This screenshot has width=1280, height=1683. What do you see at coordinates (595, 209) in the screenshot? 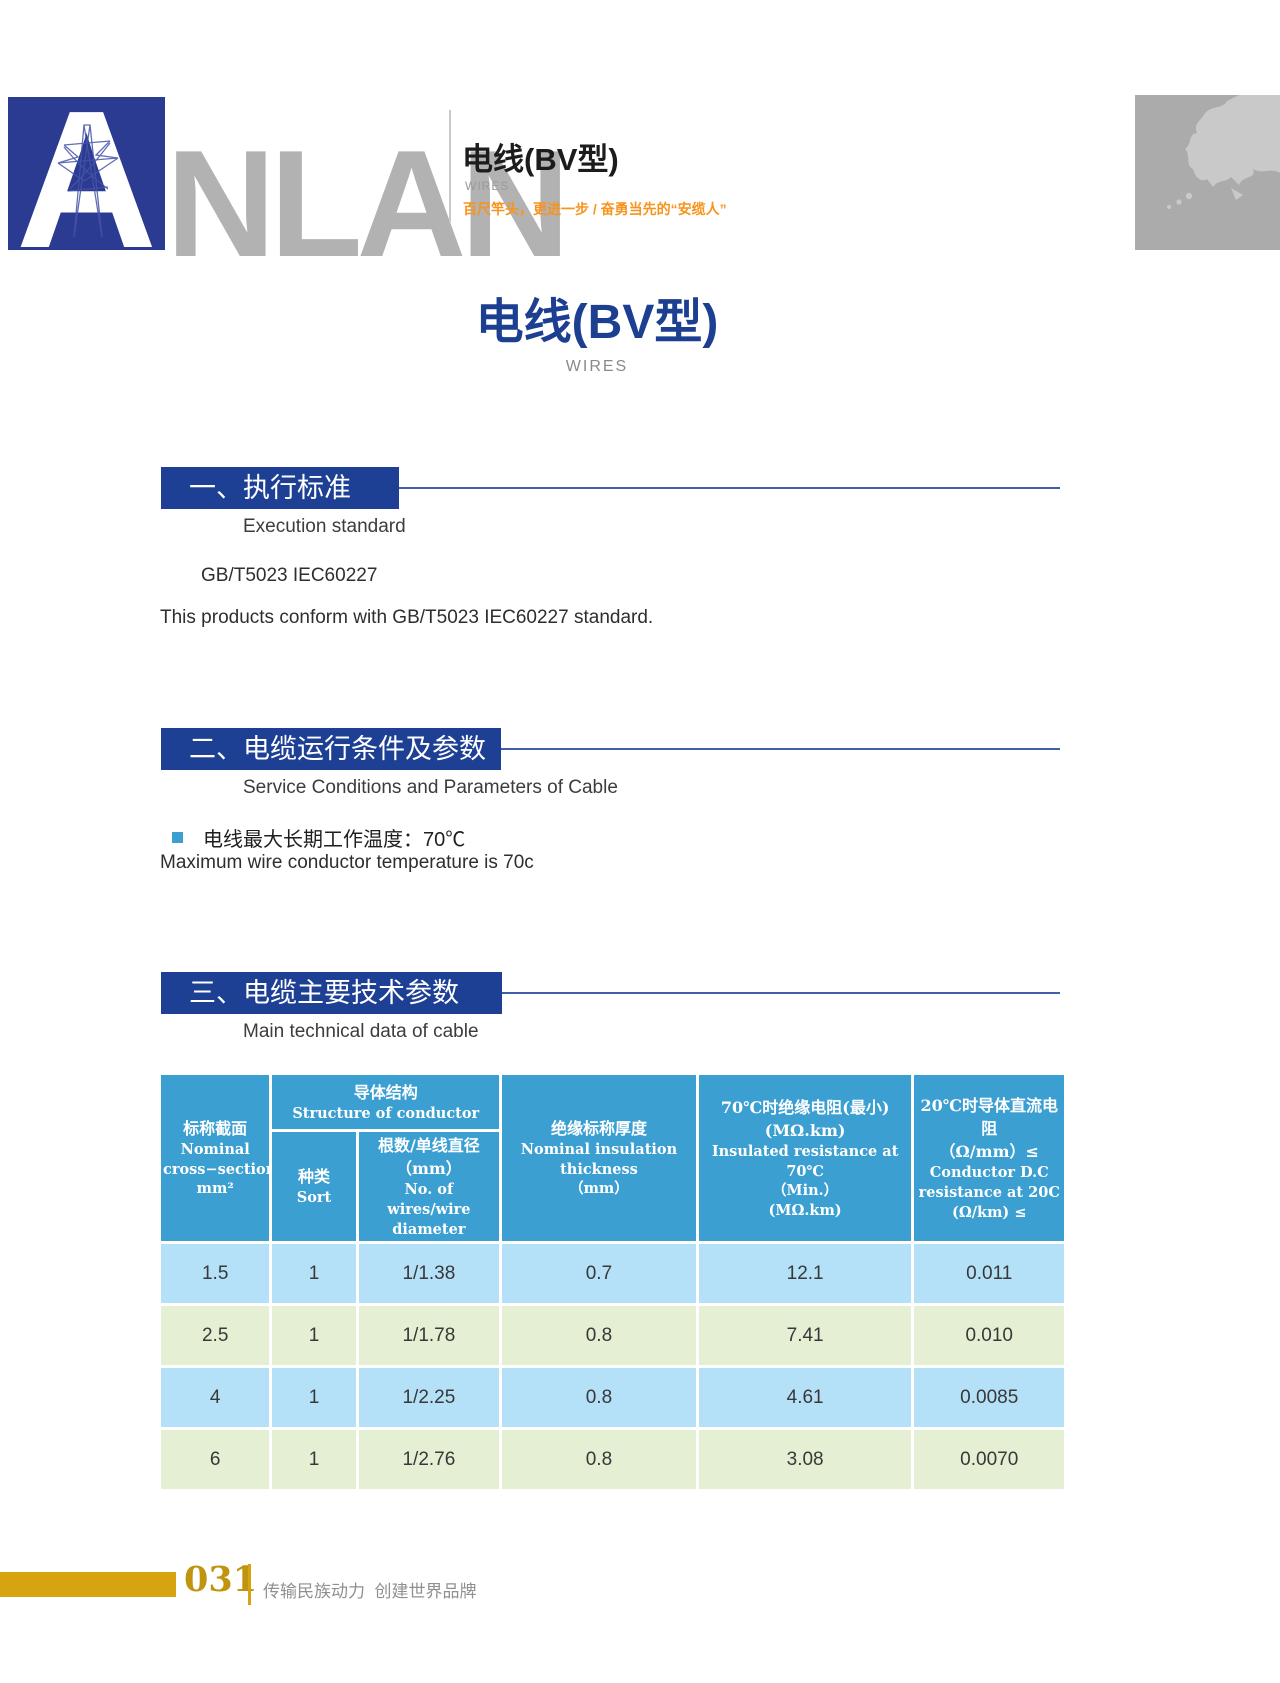
I see `header-tagline: 百尺竿头，更进一步 / 奋勇当先的“安缆人”` at bounding box center [595, 209].